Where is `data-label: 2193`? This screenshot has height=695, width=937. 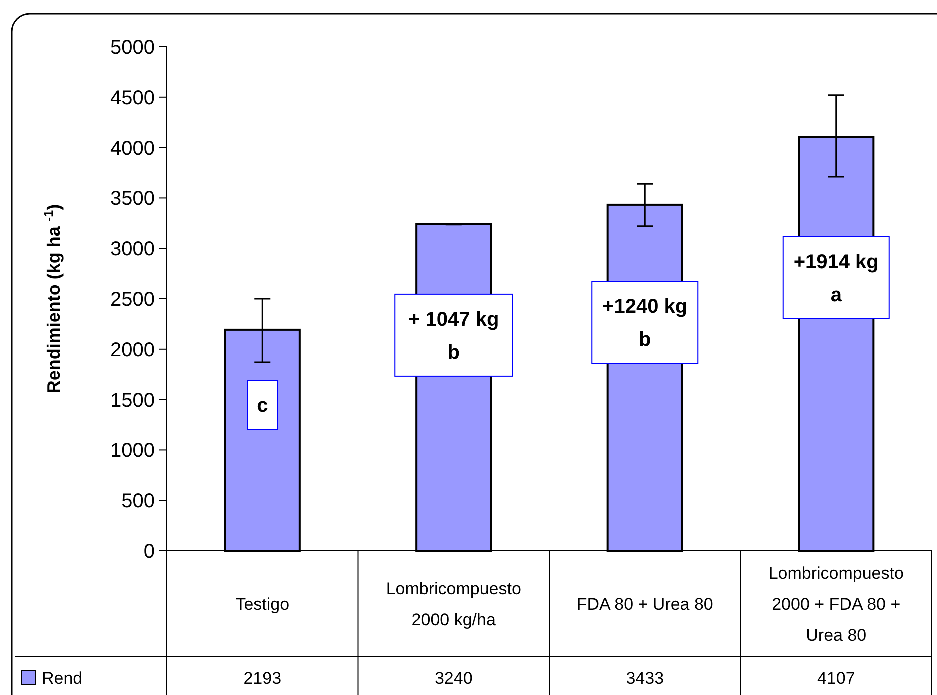
data-label: 2193 is located at coordinates (263, 678).